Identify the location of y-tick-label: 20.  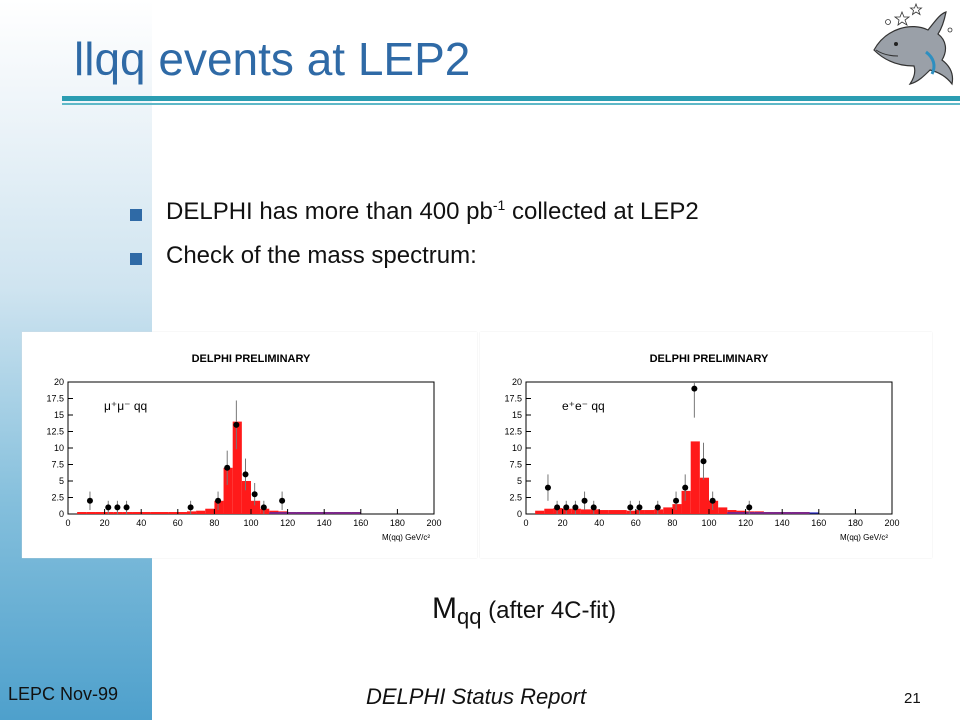
(517, 382).